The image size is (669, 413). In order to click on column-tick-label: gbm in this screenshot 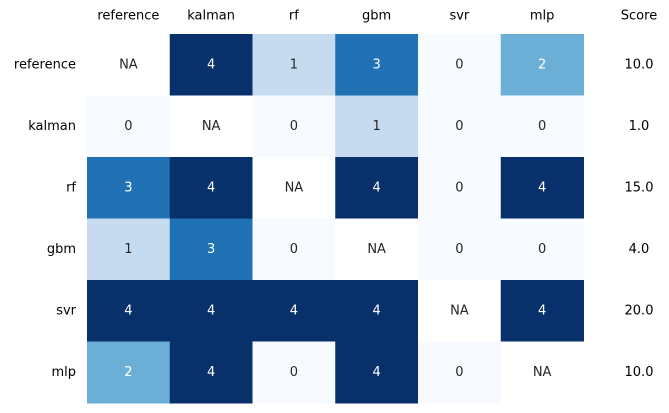, I will do `click(376, 16)`.